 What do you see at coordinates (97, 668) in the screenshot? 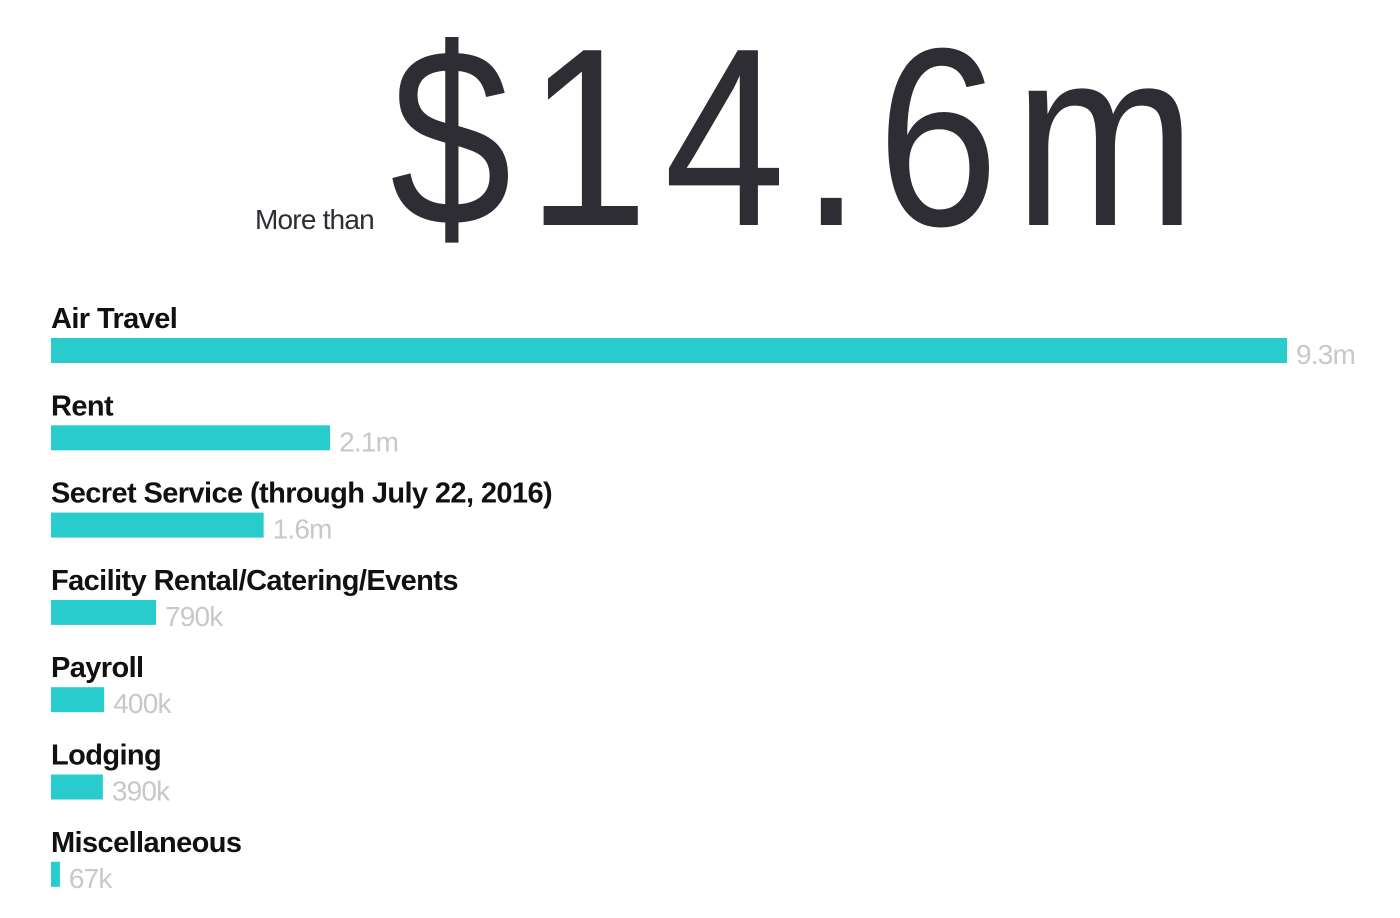
I see `category-label: Payroll` at bounding box center [97, 668].